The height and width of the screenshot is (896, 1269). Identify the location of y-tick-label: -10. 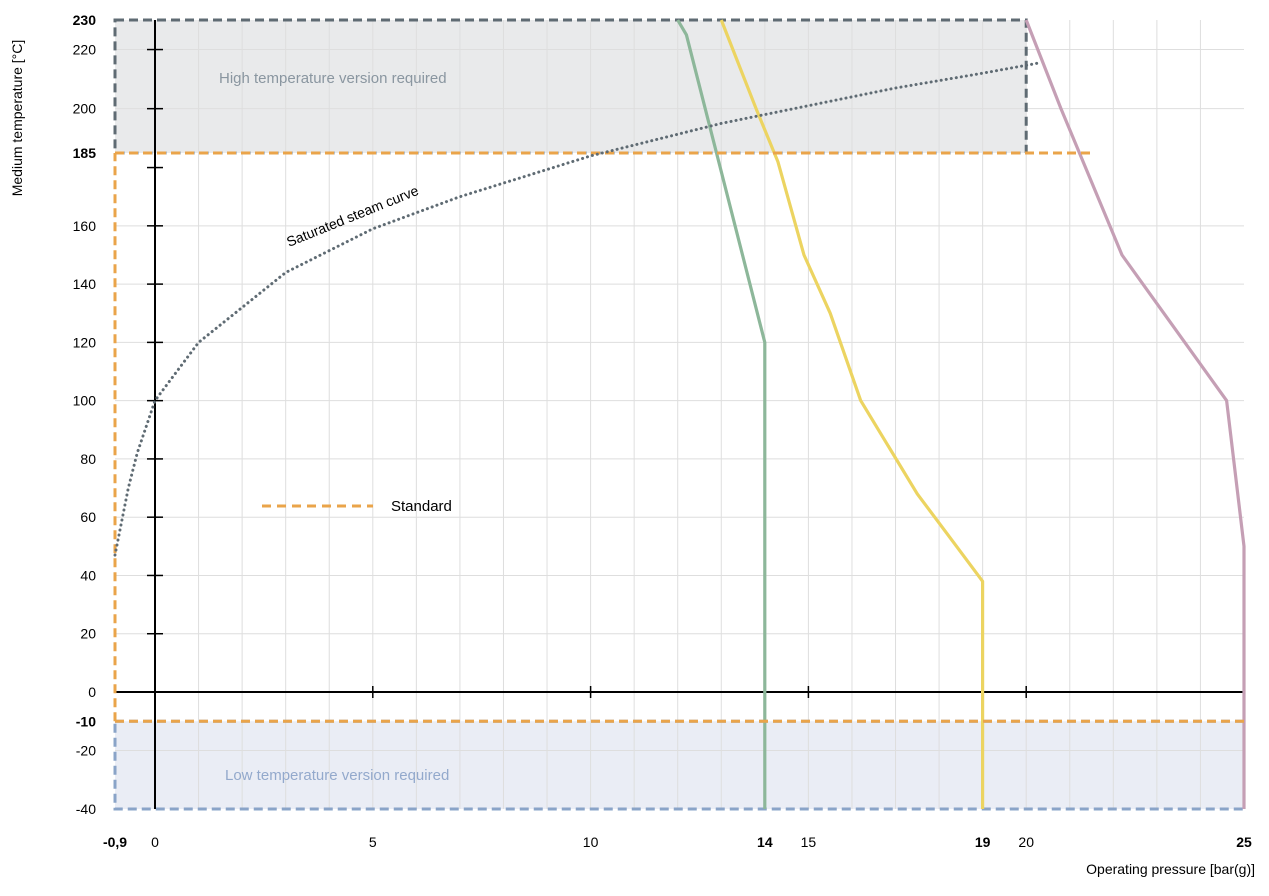
(86, 721).